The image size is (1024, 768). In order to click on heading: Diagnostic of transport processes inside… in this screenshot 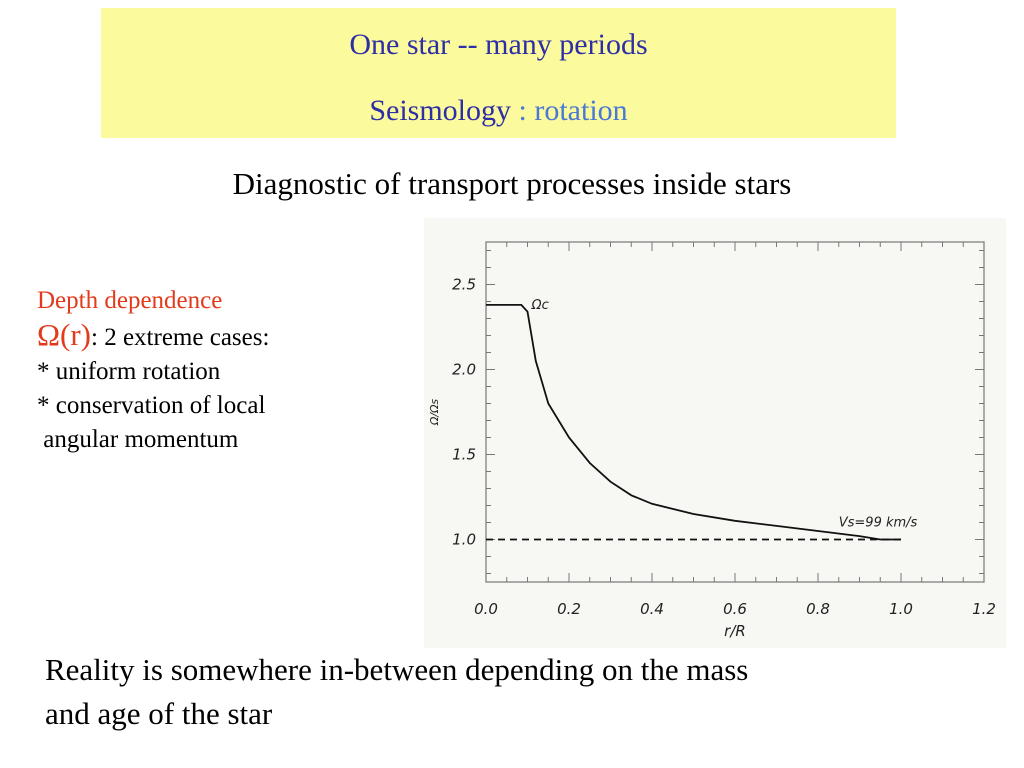, I will do `click(512, 183)`.